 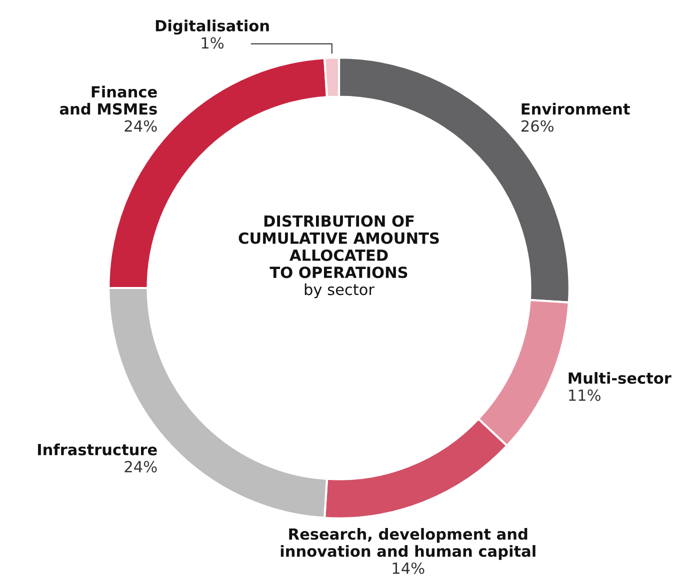 I want to click on text: by sector, so click(x=339, y=290).